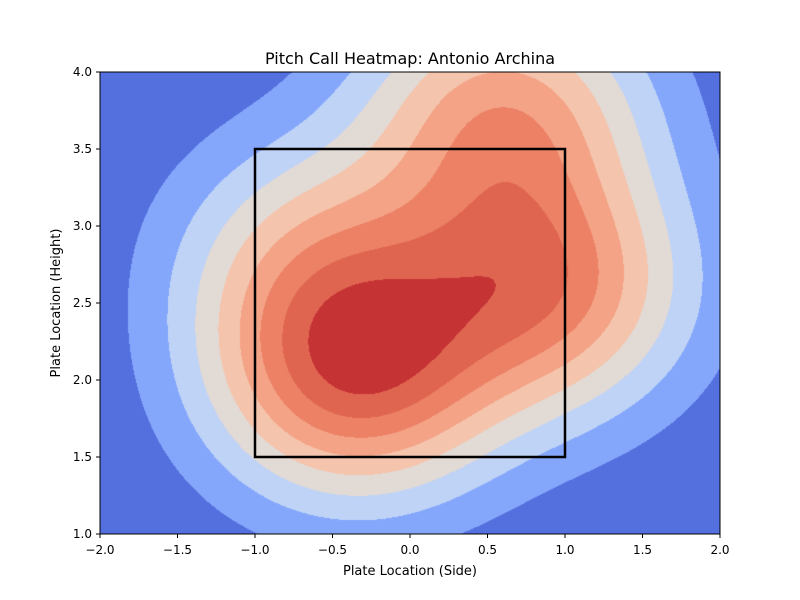 This screenshot has height=600, width=800. I want to click on y-tick-label: 3.0, so click(82, 226).